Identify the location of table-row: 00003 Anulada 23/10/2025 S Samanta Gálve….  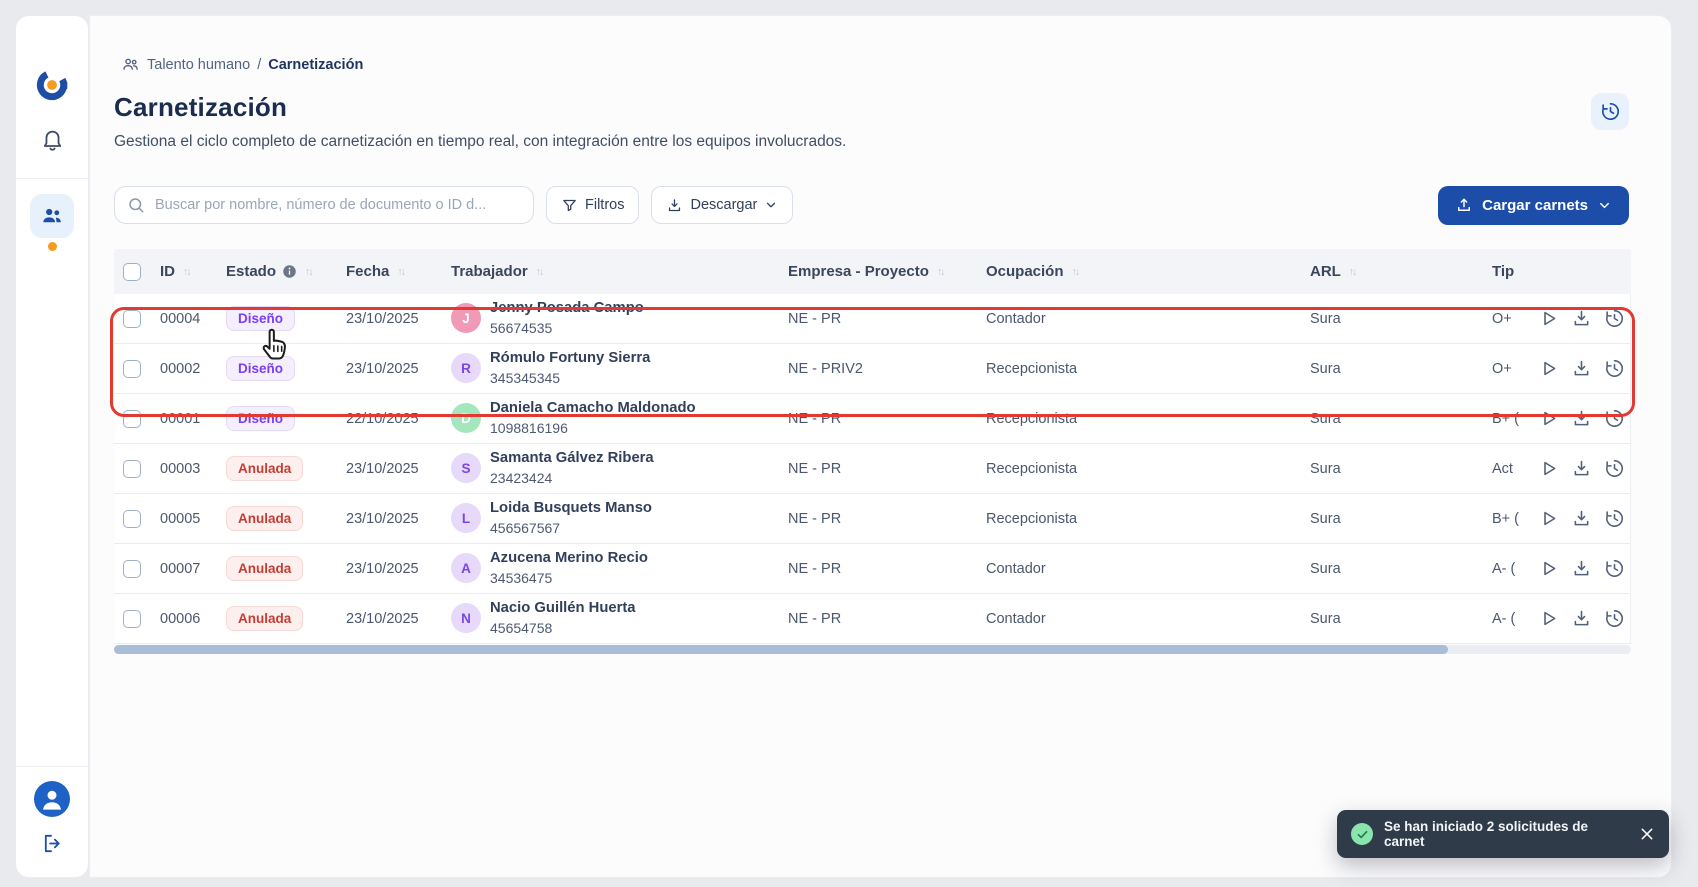
(872, 469).